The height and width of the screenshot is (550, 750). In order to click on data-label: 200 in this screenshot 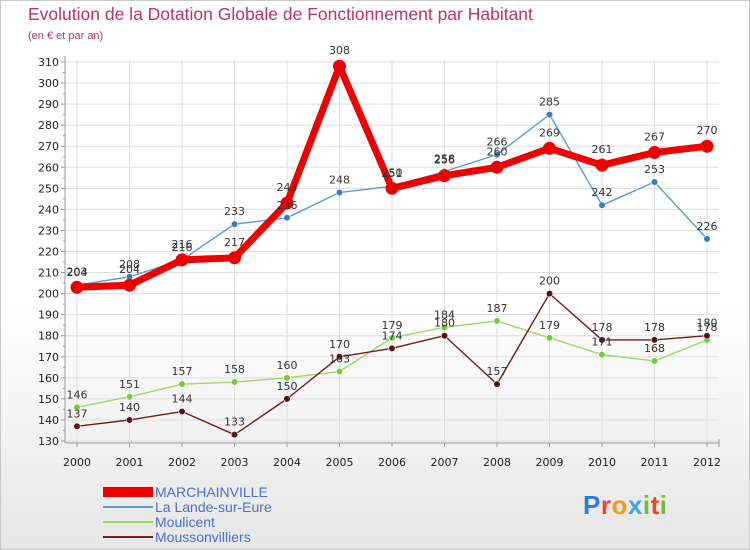, I will do `click(549, 281)`.